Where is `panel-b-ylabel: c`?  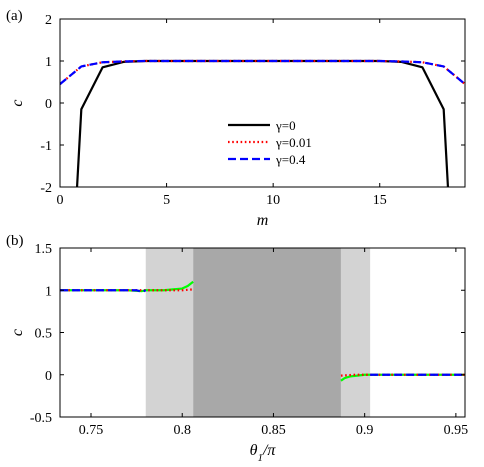 panel-b-ylabel: c is located at coordinates (17, 332).